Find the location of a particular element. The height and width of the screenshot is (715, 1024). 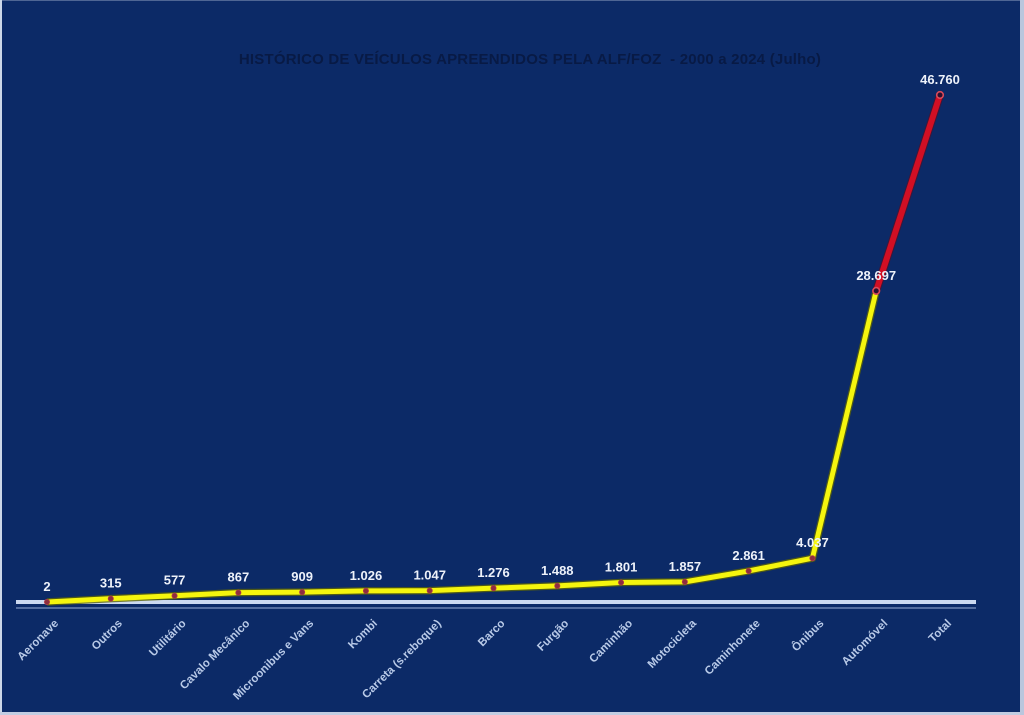

category-label: Utilitário is located at coordinates (167, 638).